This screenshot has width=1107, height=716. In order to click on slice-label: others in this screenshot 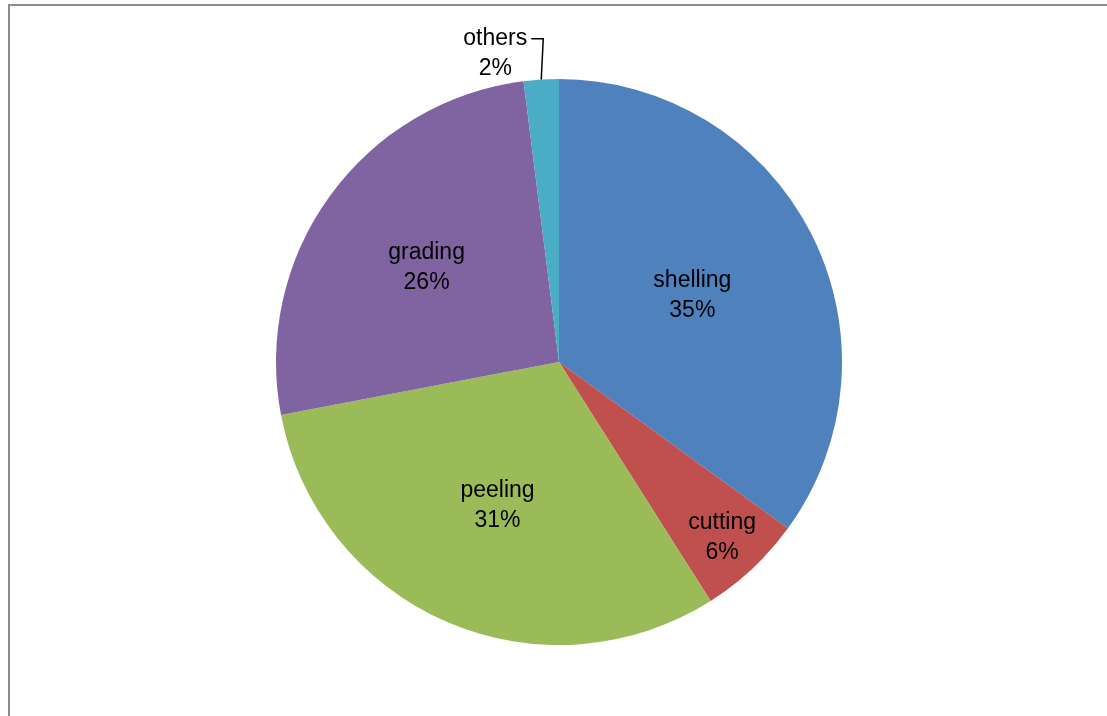, I will do `click(495, 36)`.